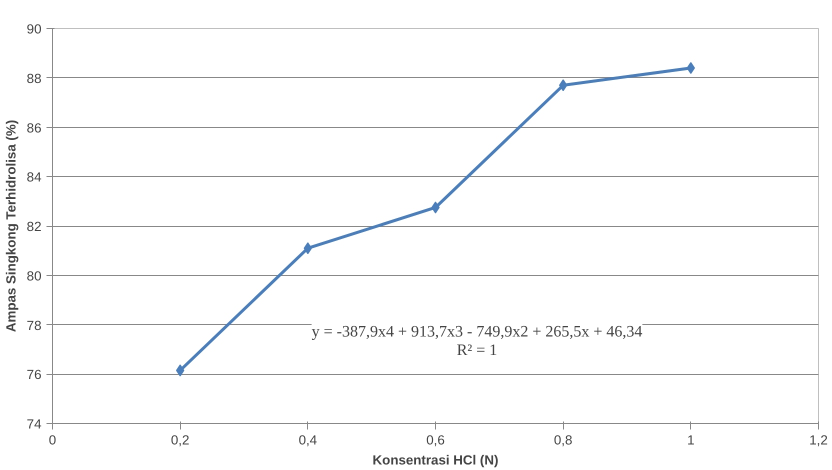  What do you see at coordinates (477, 332) in the screenshot?
I see `annotation: y = -387,9x4 + 913,7x3 - 749,9x2 + 265,5x + 46,34` at bounding box center [477, 332].